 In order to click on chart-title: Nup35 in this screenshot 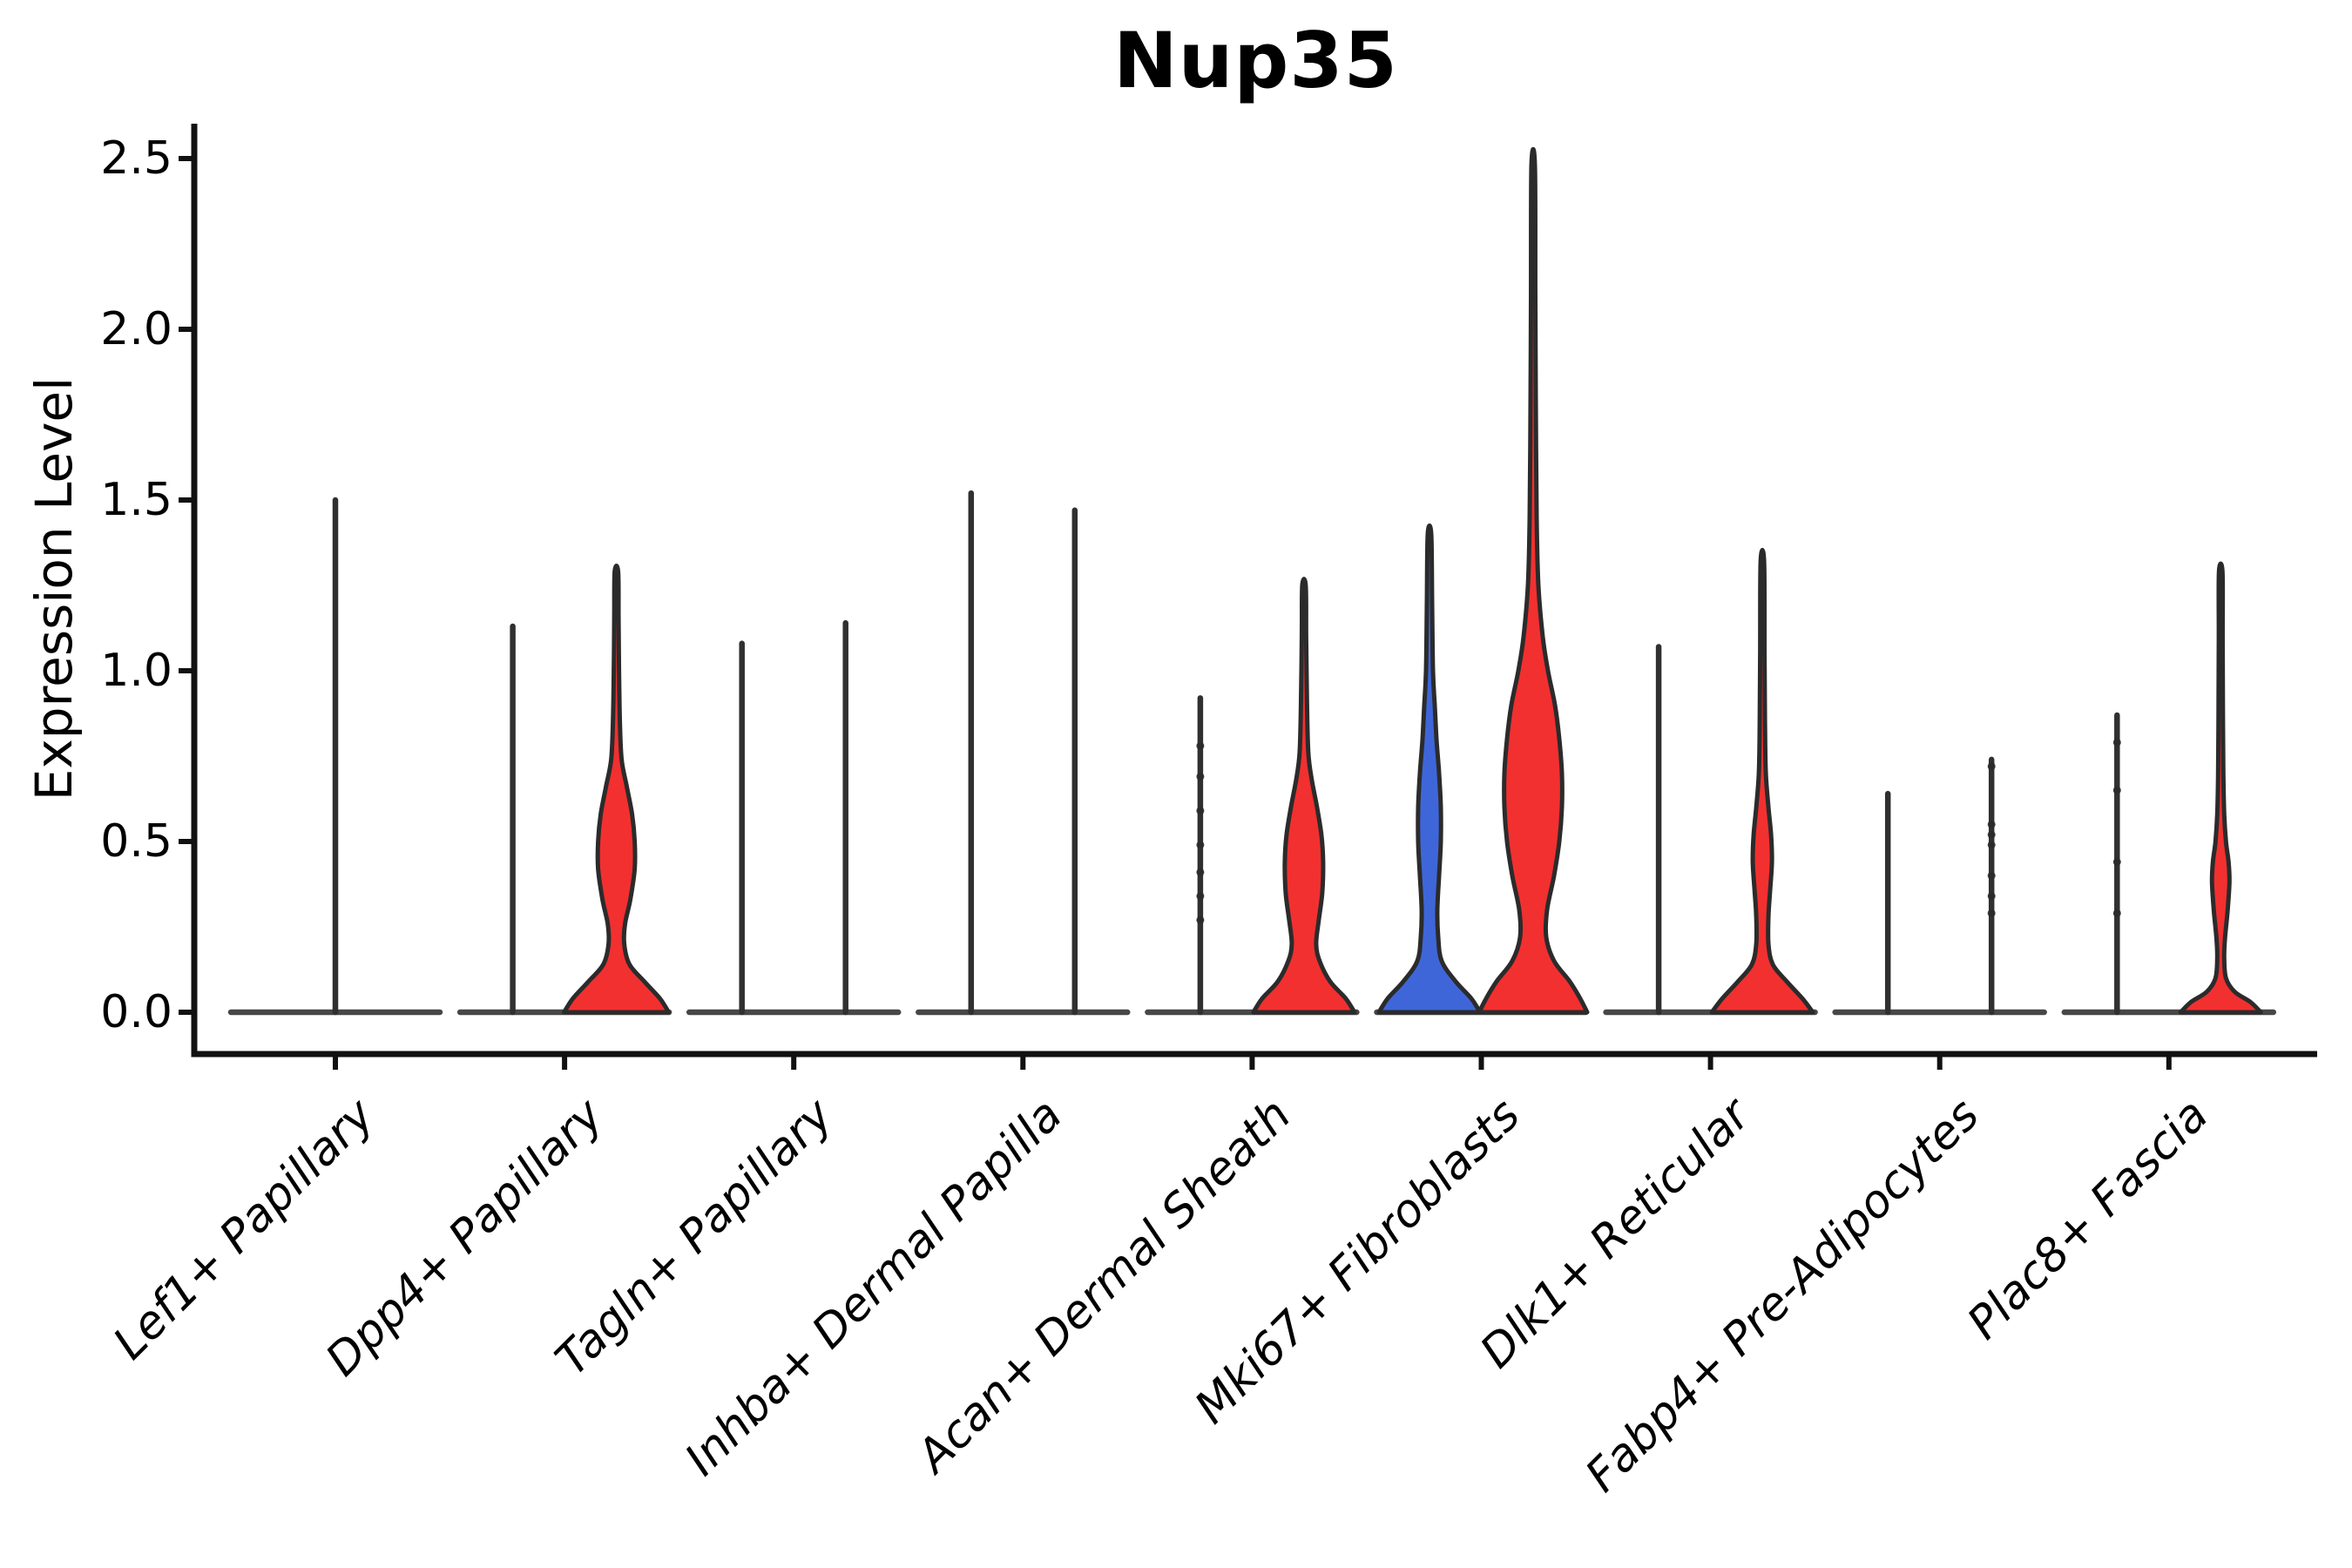, I will do `click(1255, 61)`.